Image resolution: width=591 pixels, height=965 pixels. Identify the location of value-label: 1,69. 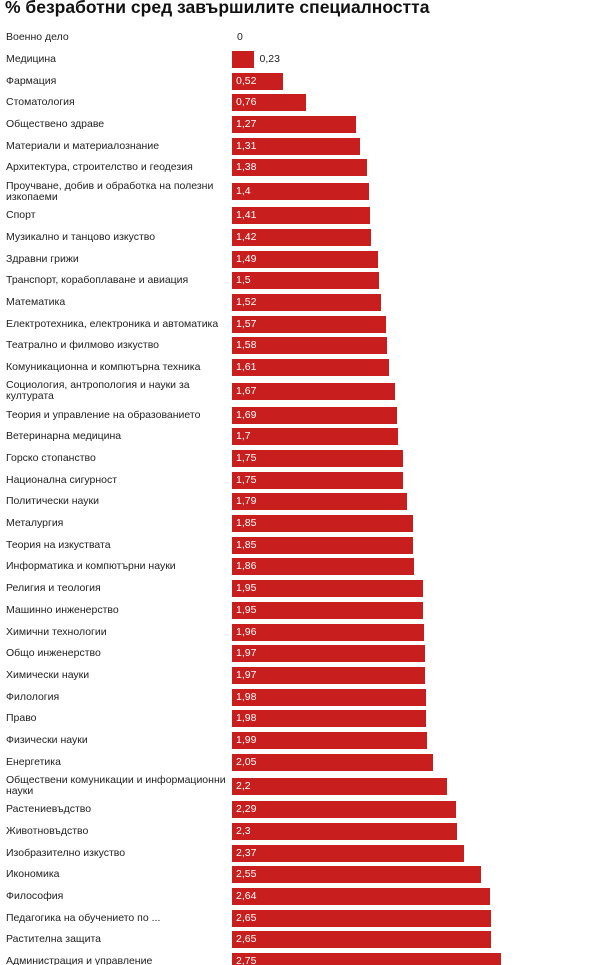
(246, 414).